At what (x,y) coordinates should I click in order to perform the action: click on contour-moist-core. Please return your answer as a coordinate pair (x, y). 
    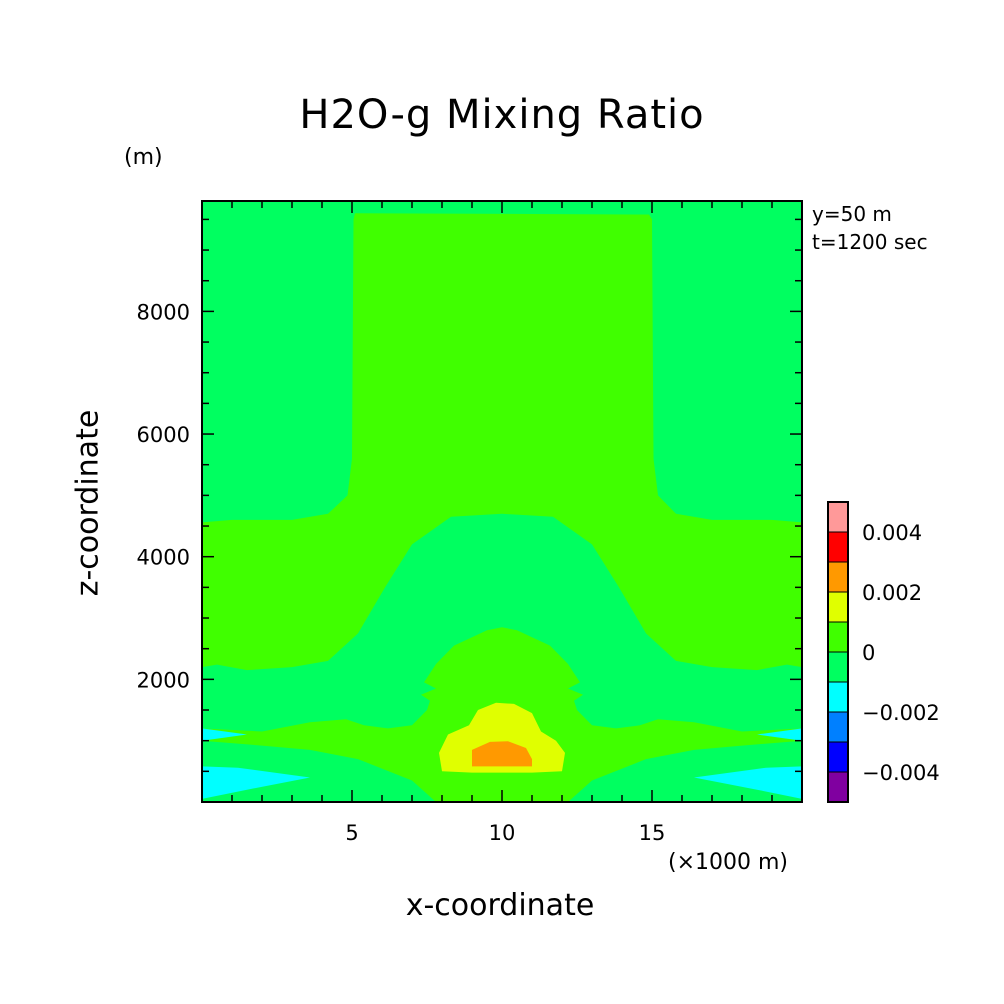
    Looking at the image, I should click on (502, 737).